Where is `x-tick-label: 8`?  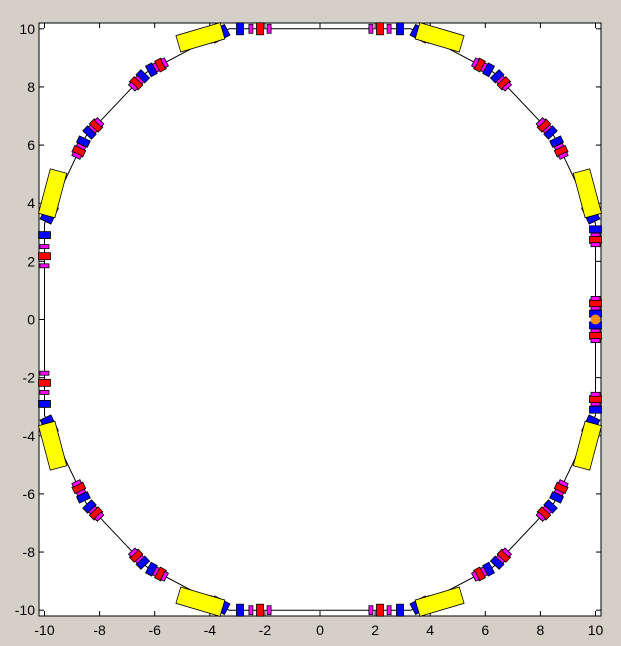 x-tick-label: 8 is located at coordinates (540, 630).